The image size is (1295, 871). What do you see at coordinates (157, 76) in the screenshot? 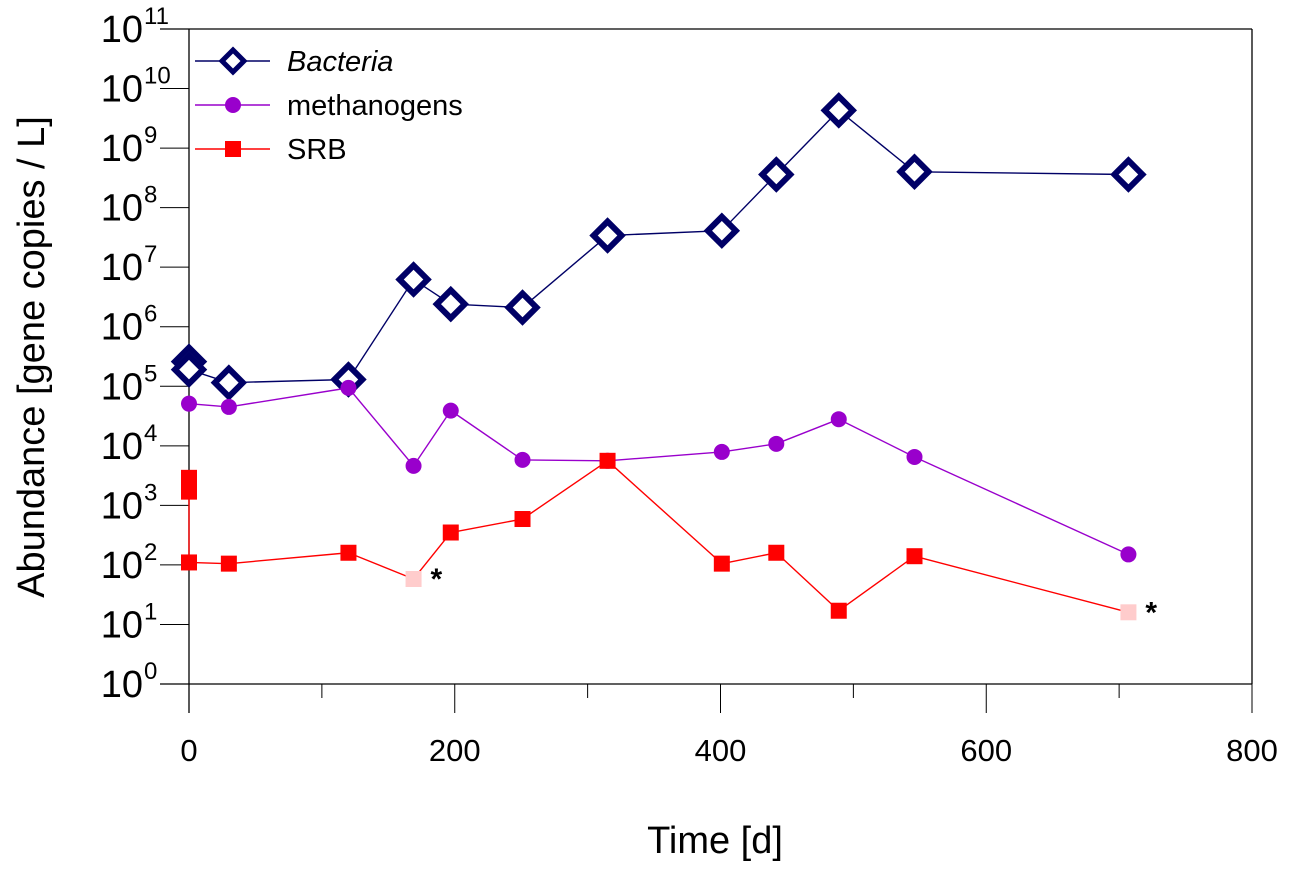
I see `y-tick-exponent: 10` at bounding box center [157, 76].